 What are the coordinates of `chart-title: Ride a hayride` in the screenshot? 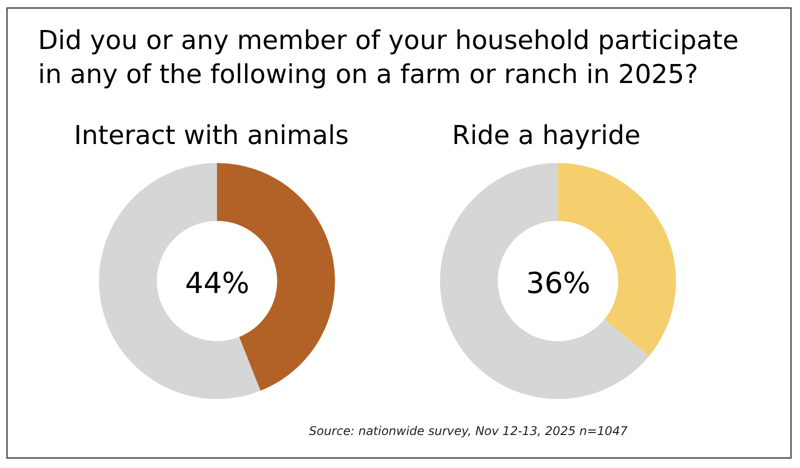 It's located at (546, 136).